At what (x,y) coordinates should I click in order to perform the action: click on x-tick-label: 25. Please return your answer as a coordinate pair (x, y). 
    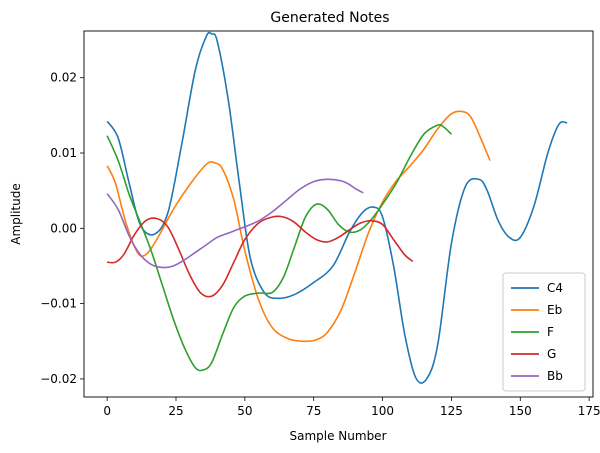
    Looking at the image, I should click on (175, 411).